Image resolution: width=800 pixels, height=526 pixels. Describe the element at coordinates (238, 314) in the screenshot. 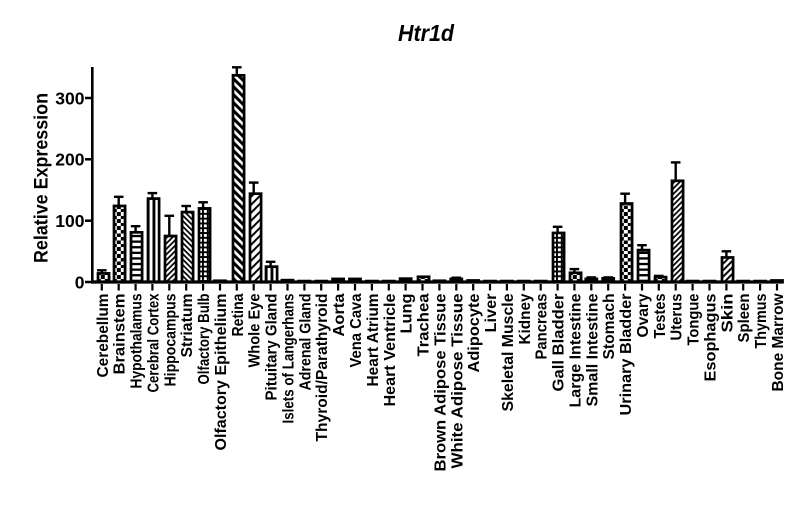

I see `svg-text: Retina` at that location.